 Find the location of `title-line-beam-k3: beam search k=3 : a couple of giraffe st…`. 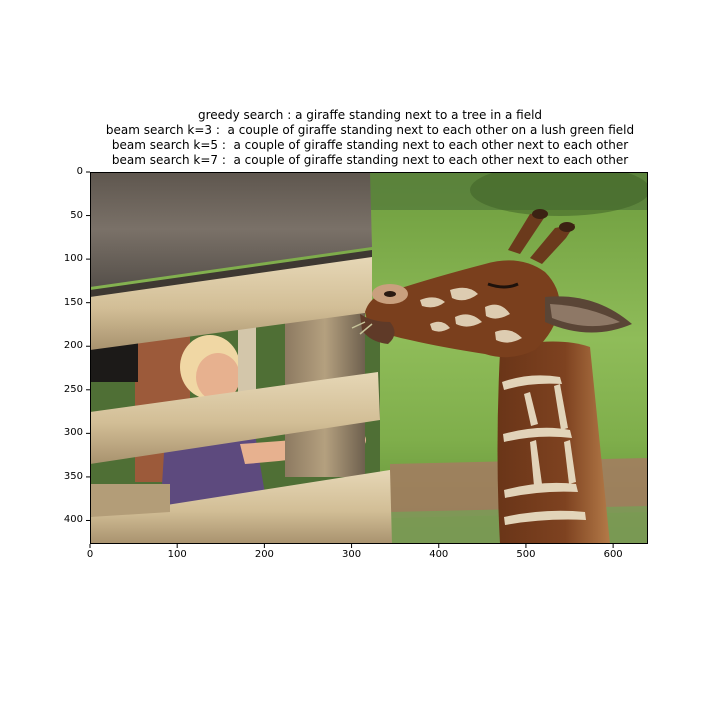

title-line-beam-k3: beam search k=3 : a couple of giraffe st… is located at coordinates (370, 130).